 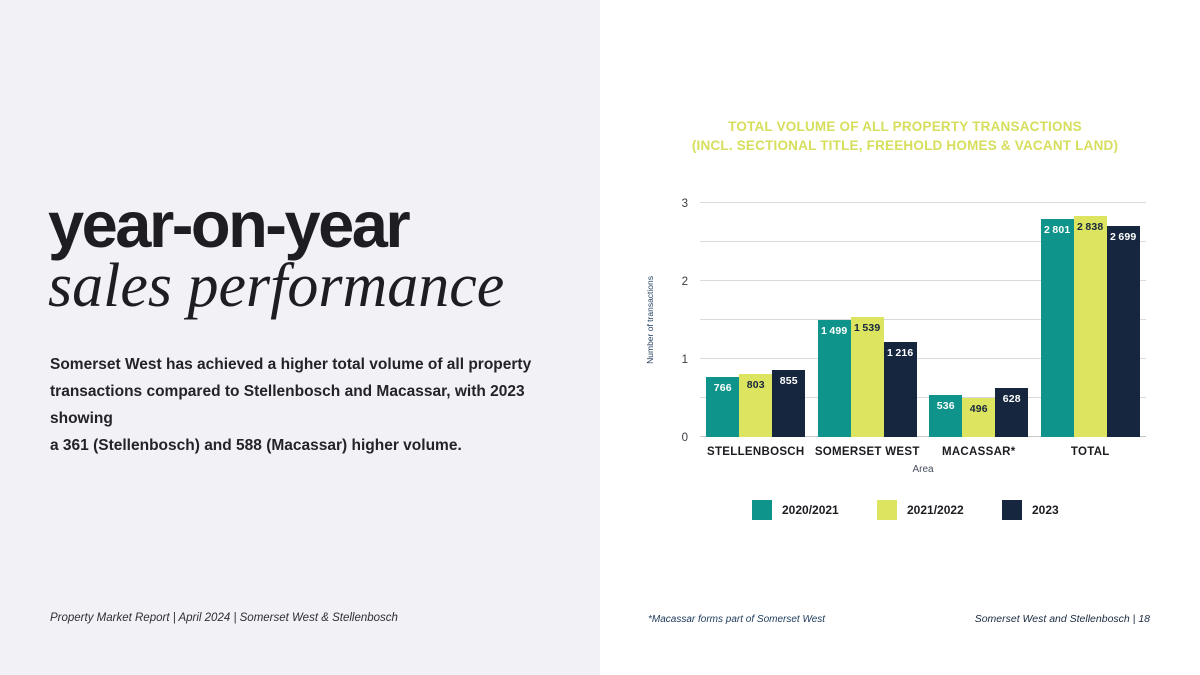 I want to click on category-label: STELLENBOSCH, so click(x=755, y=452).